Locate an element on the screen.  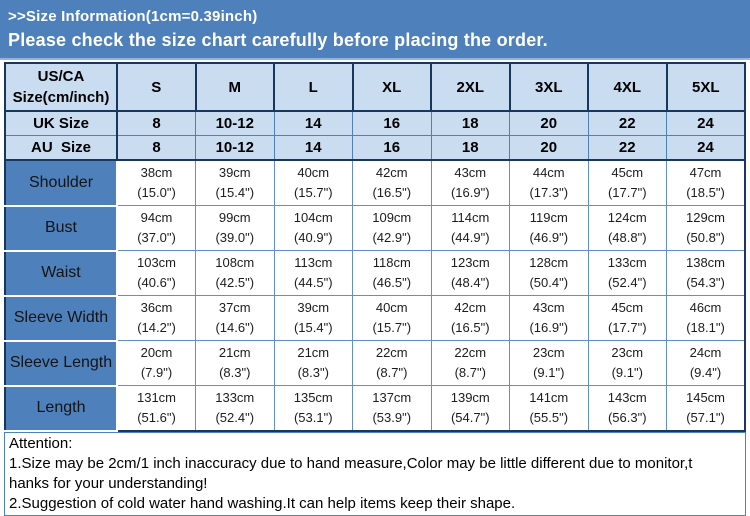
cm-value: 104cm is located at coordinates (313, 217).